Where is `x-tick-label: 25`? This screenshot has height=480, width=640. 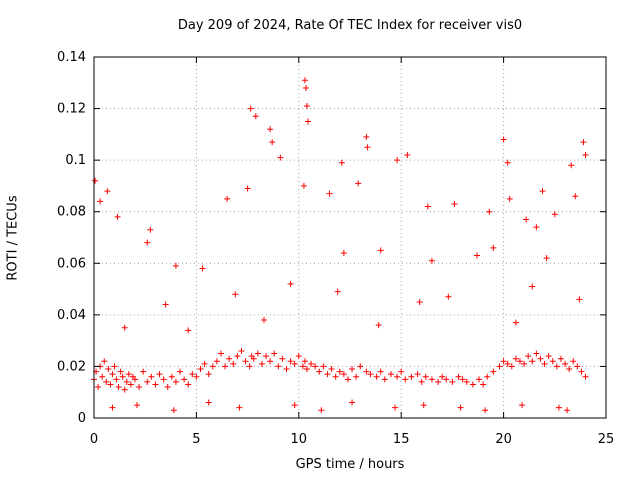
x-tick-label: 25 is located at coordinates (606, 439).